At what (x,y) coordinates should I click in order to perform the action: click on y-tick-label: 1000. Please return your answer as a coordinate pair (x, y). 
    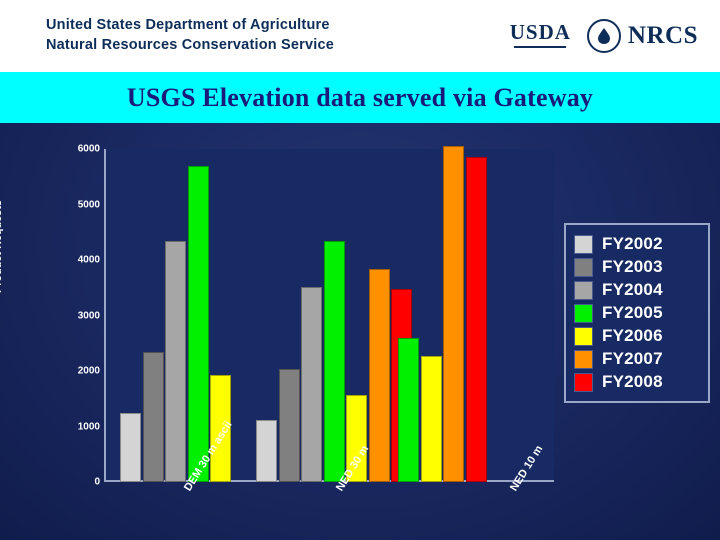
    Looking at the image, I should click on (88, 426).